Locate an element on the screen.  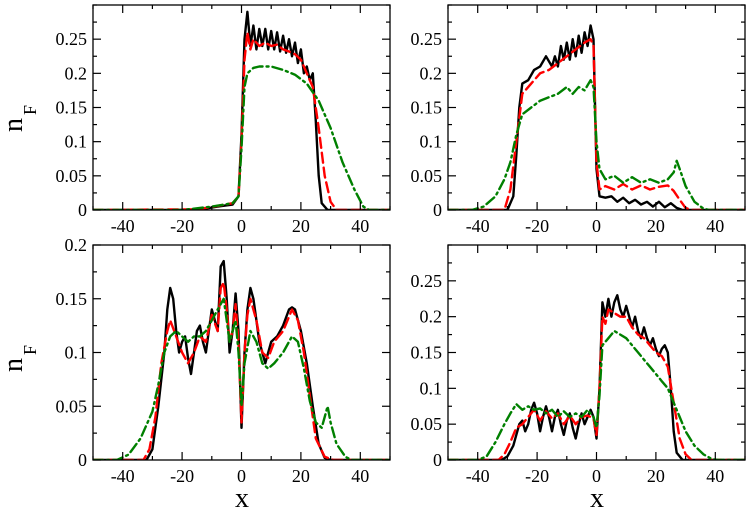
bottom-right-xlabel: x is located at coordinates (597, 497).